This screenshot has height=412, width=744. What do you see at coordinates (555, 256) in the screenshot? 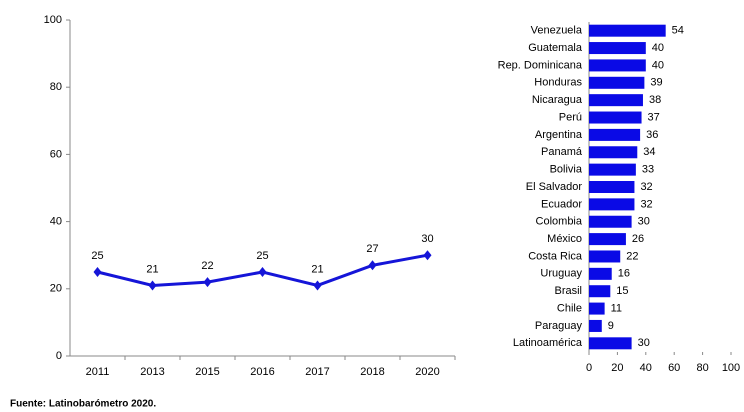
I see `y-tick-label: Costa Rica` at bounding box center [555, 256].